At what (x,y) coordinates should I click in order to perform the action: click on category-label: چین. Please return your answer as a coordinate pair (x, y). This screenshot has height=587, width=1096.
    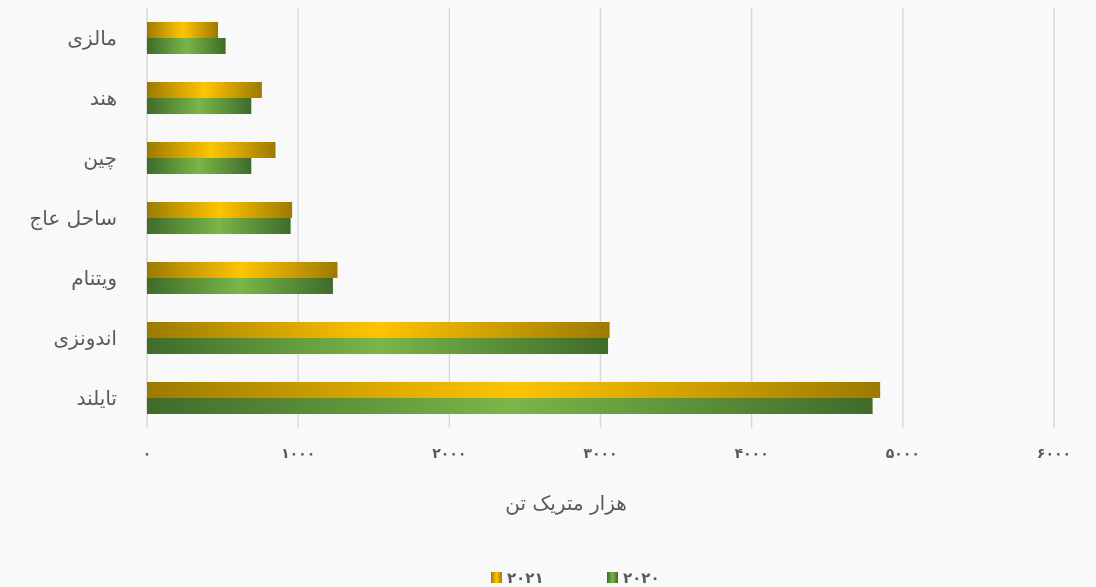
    Looking at the image, I should click on (100, 158).